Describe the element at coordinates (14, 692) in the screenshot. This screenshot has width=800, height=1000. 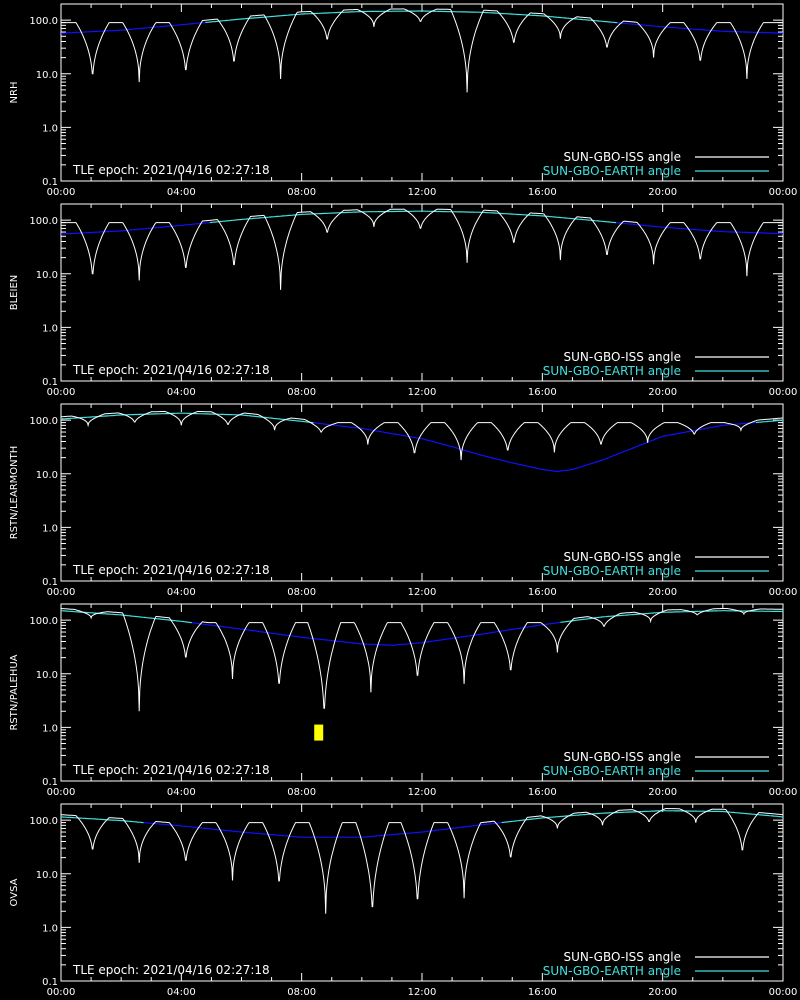
I see `y-axis-label: RSTN/PALEHUA` at that location.